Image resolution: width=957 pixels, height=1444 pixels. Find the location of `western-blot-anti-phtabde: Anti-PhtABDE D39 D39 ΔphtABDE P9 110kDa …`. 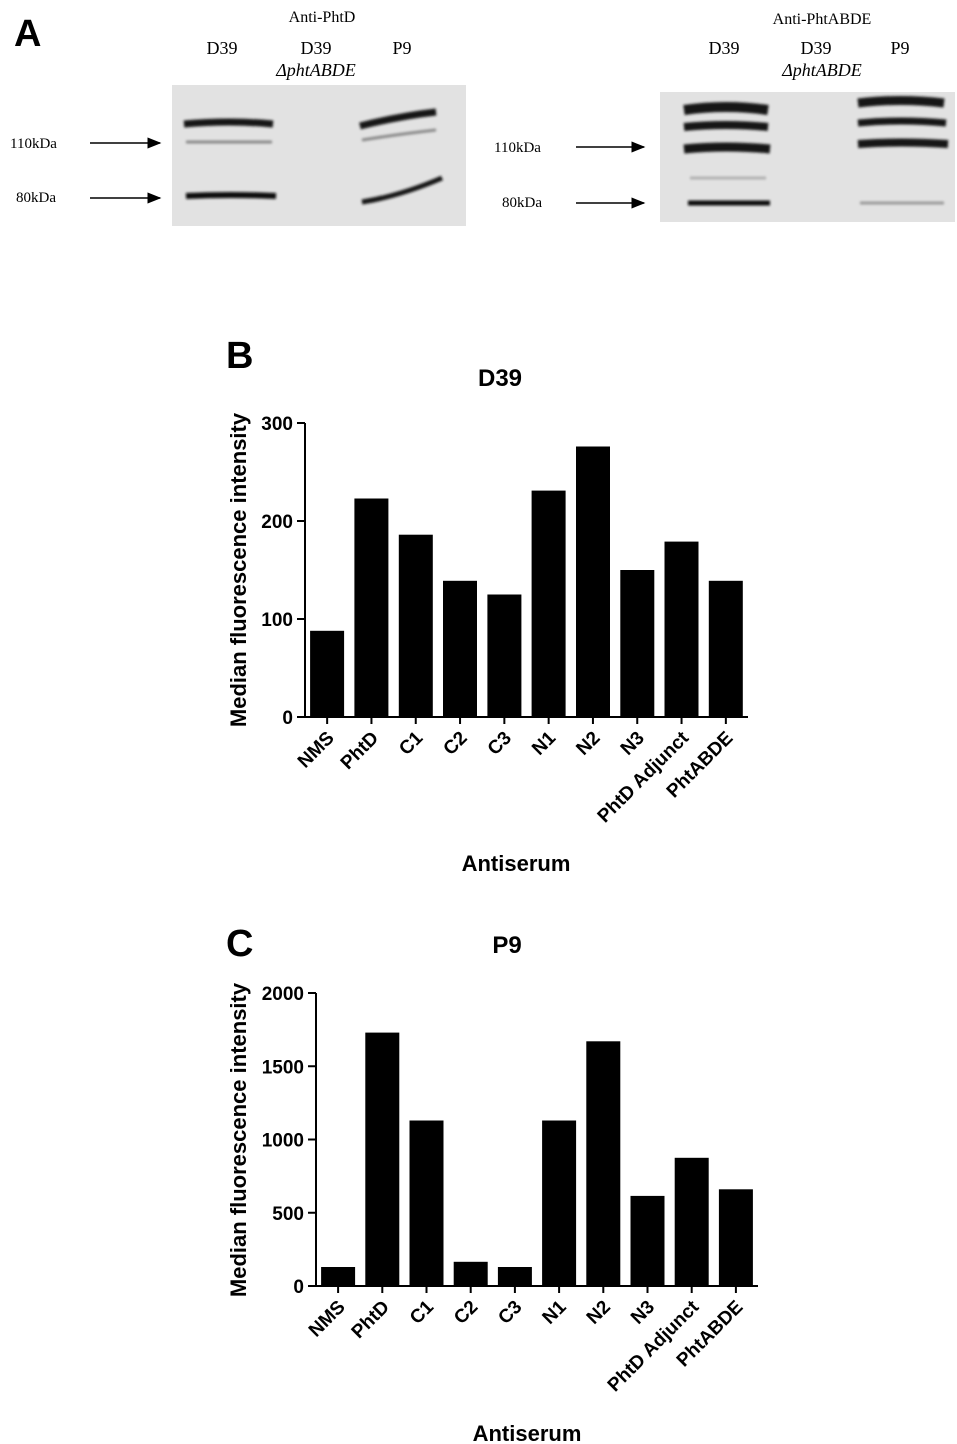

western-blot-anti-phtabde: Anti-PhtABDE D39 D39 ΔphtABDE P9 110kDa … is located at coordinates (724, 116).